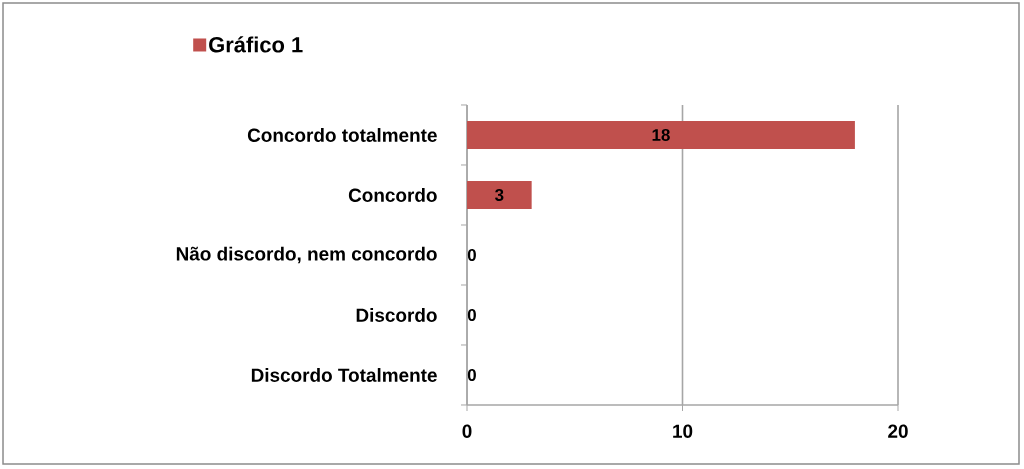 The width and height of the screenshot is (1024, 469). I want to click on y-tick-label: Discordo, so click(396, 315).